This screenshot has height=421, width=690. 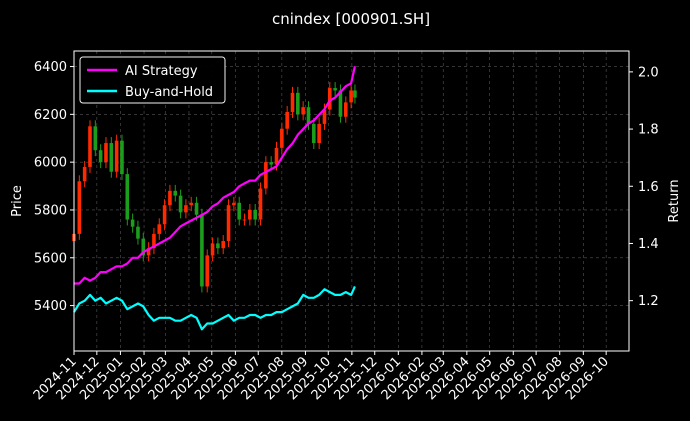 I want to click on legend: AI Strategy Buy-and-Hold, so click(x=152, y=80).